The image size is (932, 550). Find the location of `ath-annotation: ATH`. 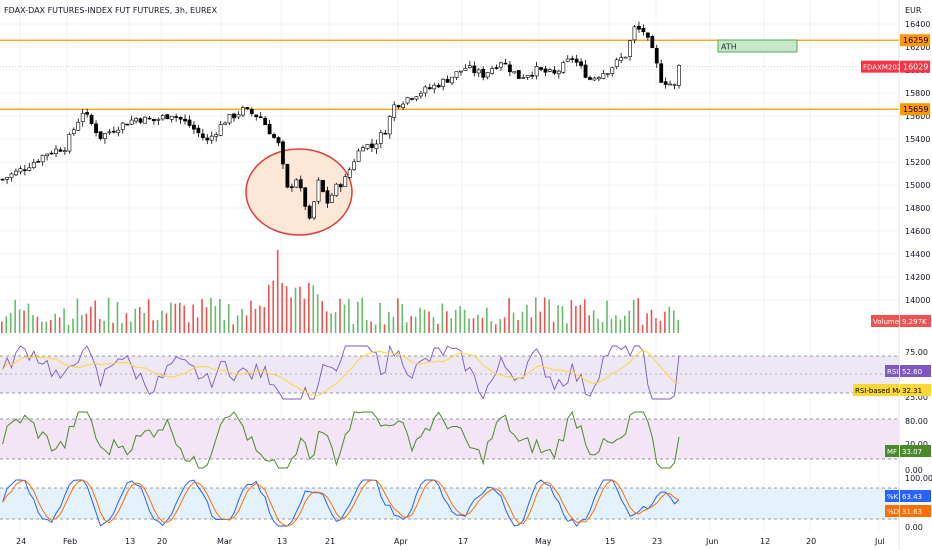

ath-annotation: ATH is located at coordinates (757, 46).